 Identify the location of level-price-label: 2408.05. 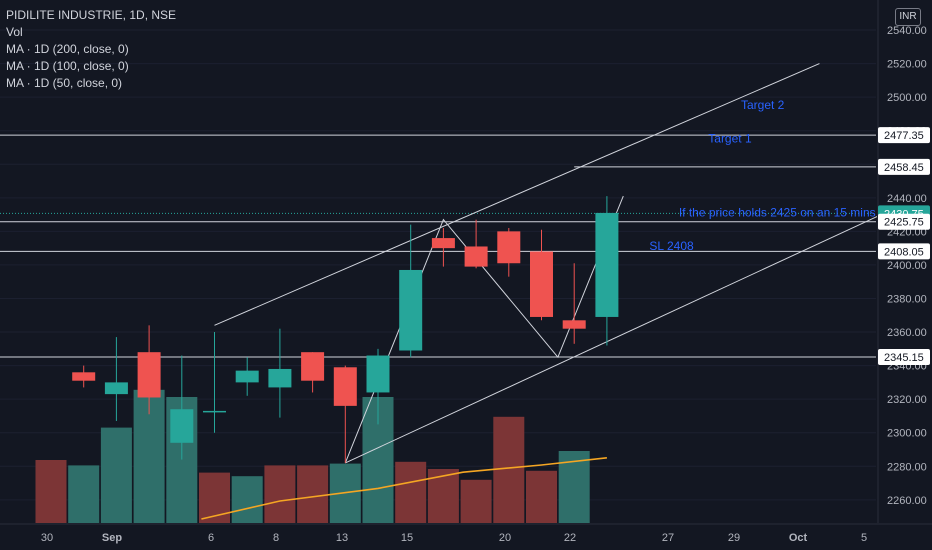
(904, 252).